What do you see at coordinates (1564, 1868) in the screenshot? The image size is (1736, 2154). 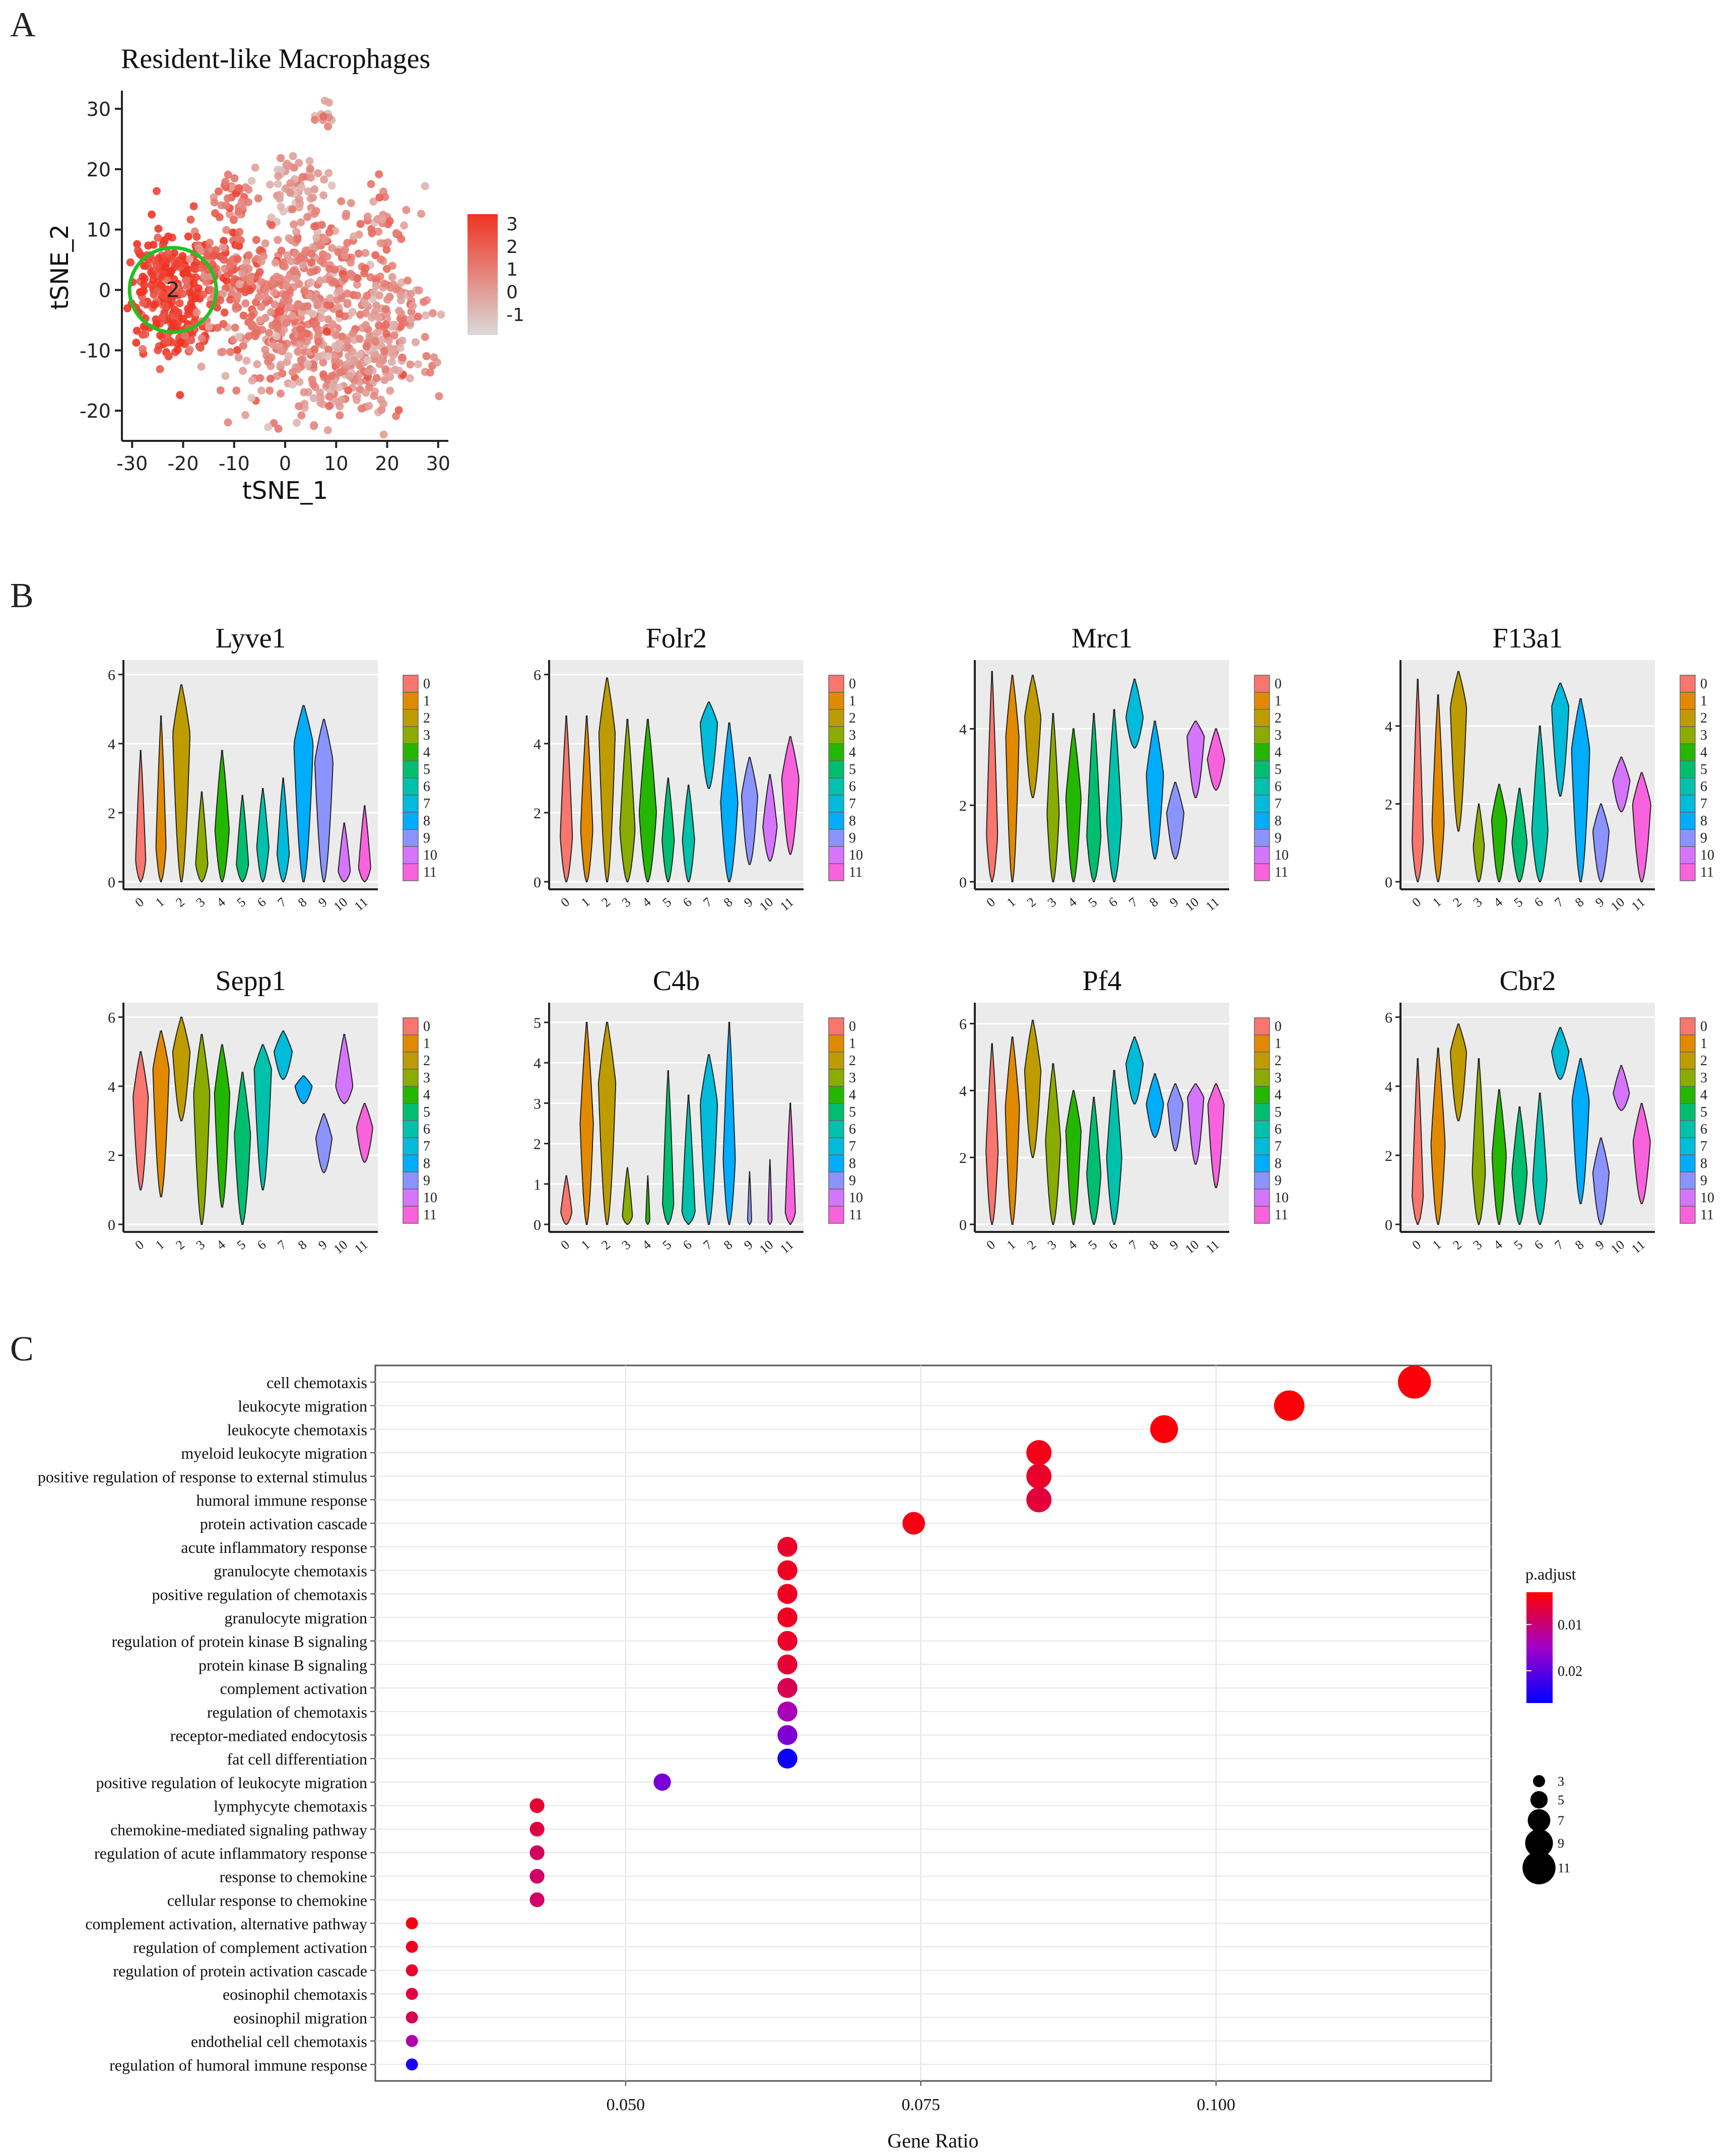 I see `size-legend-label: 11` at bounding box center [1564, 1868].